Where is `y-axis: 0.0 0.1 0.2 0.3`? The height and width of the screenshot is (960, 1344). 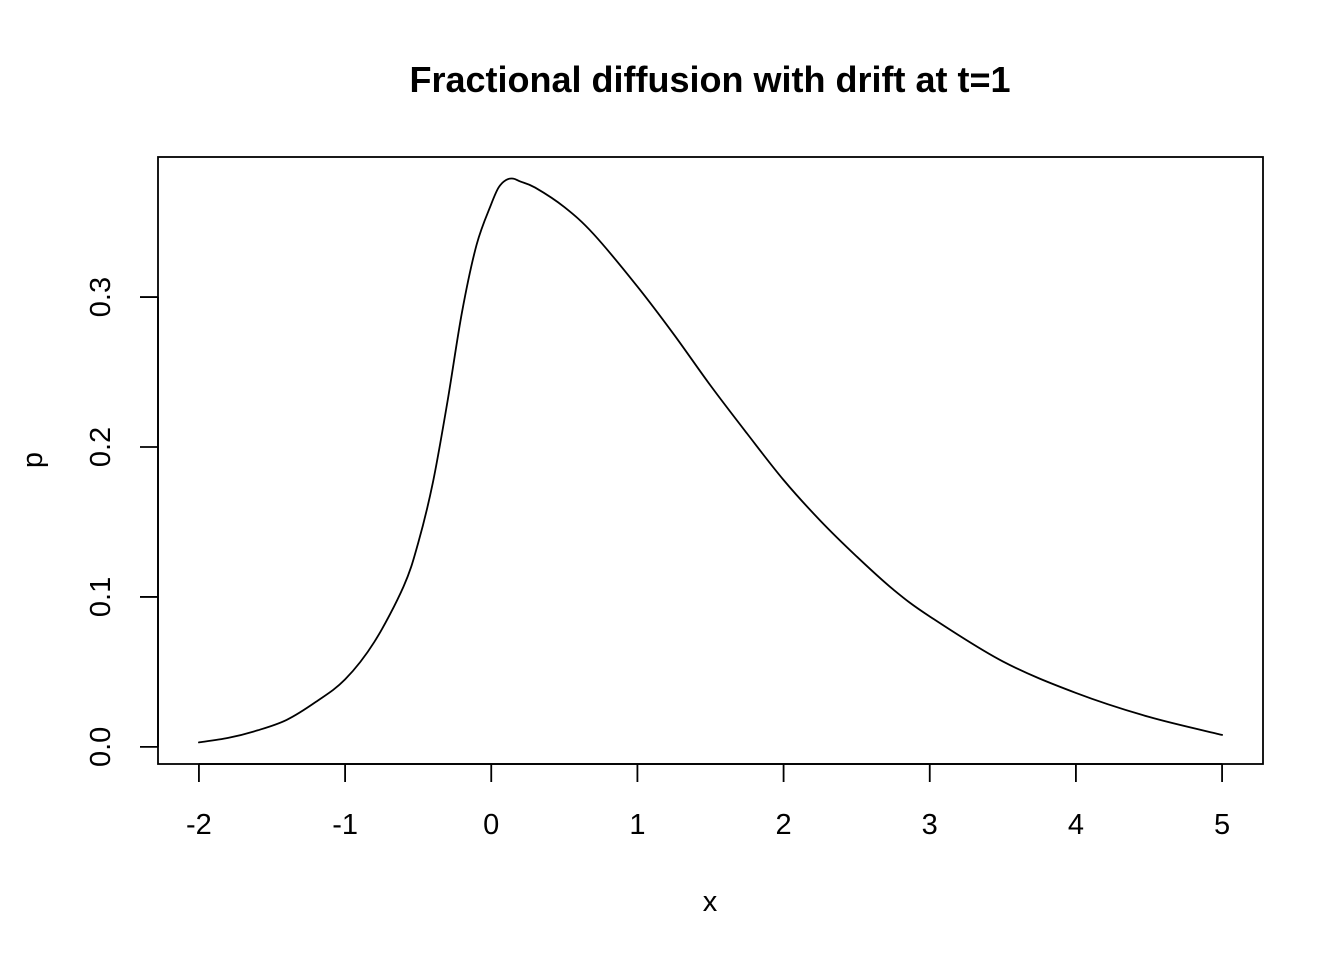
y-axis: 0.0 0.1 0.2 0.3 is located at coordinates (122, 522).